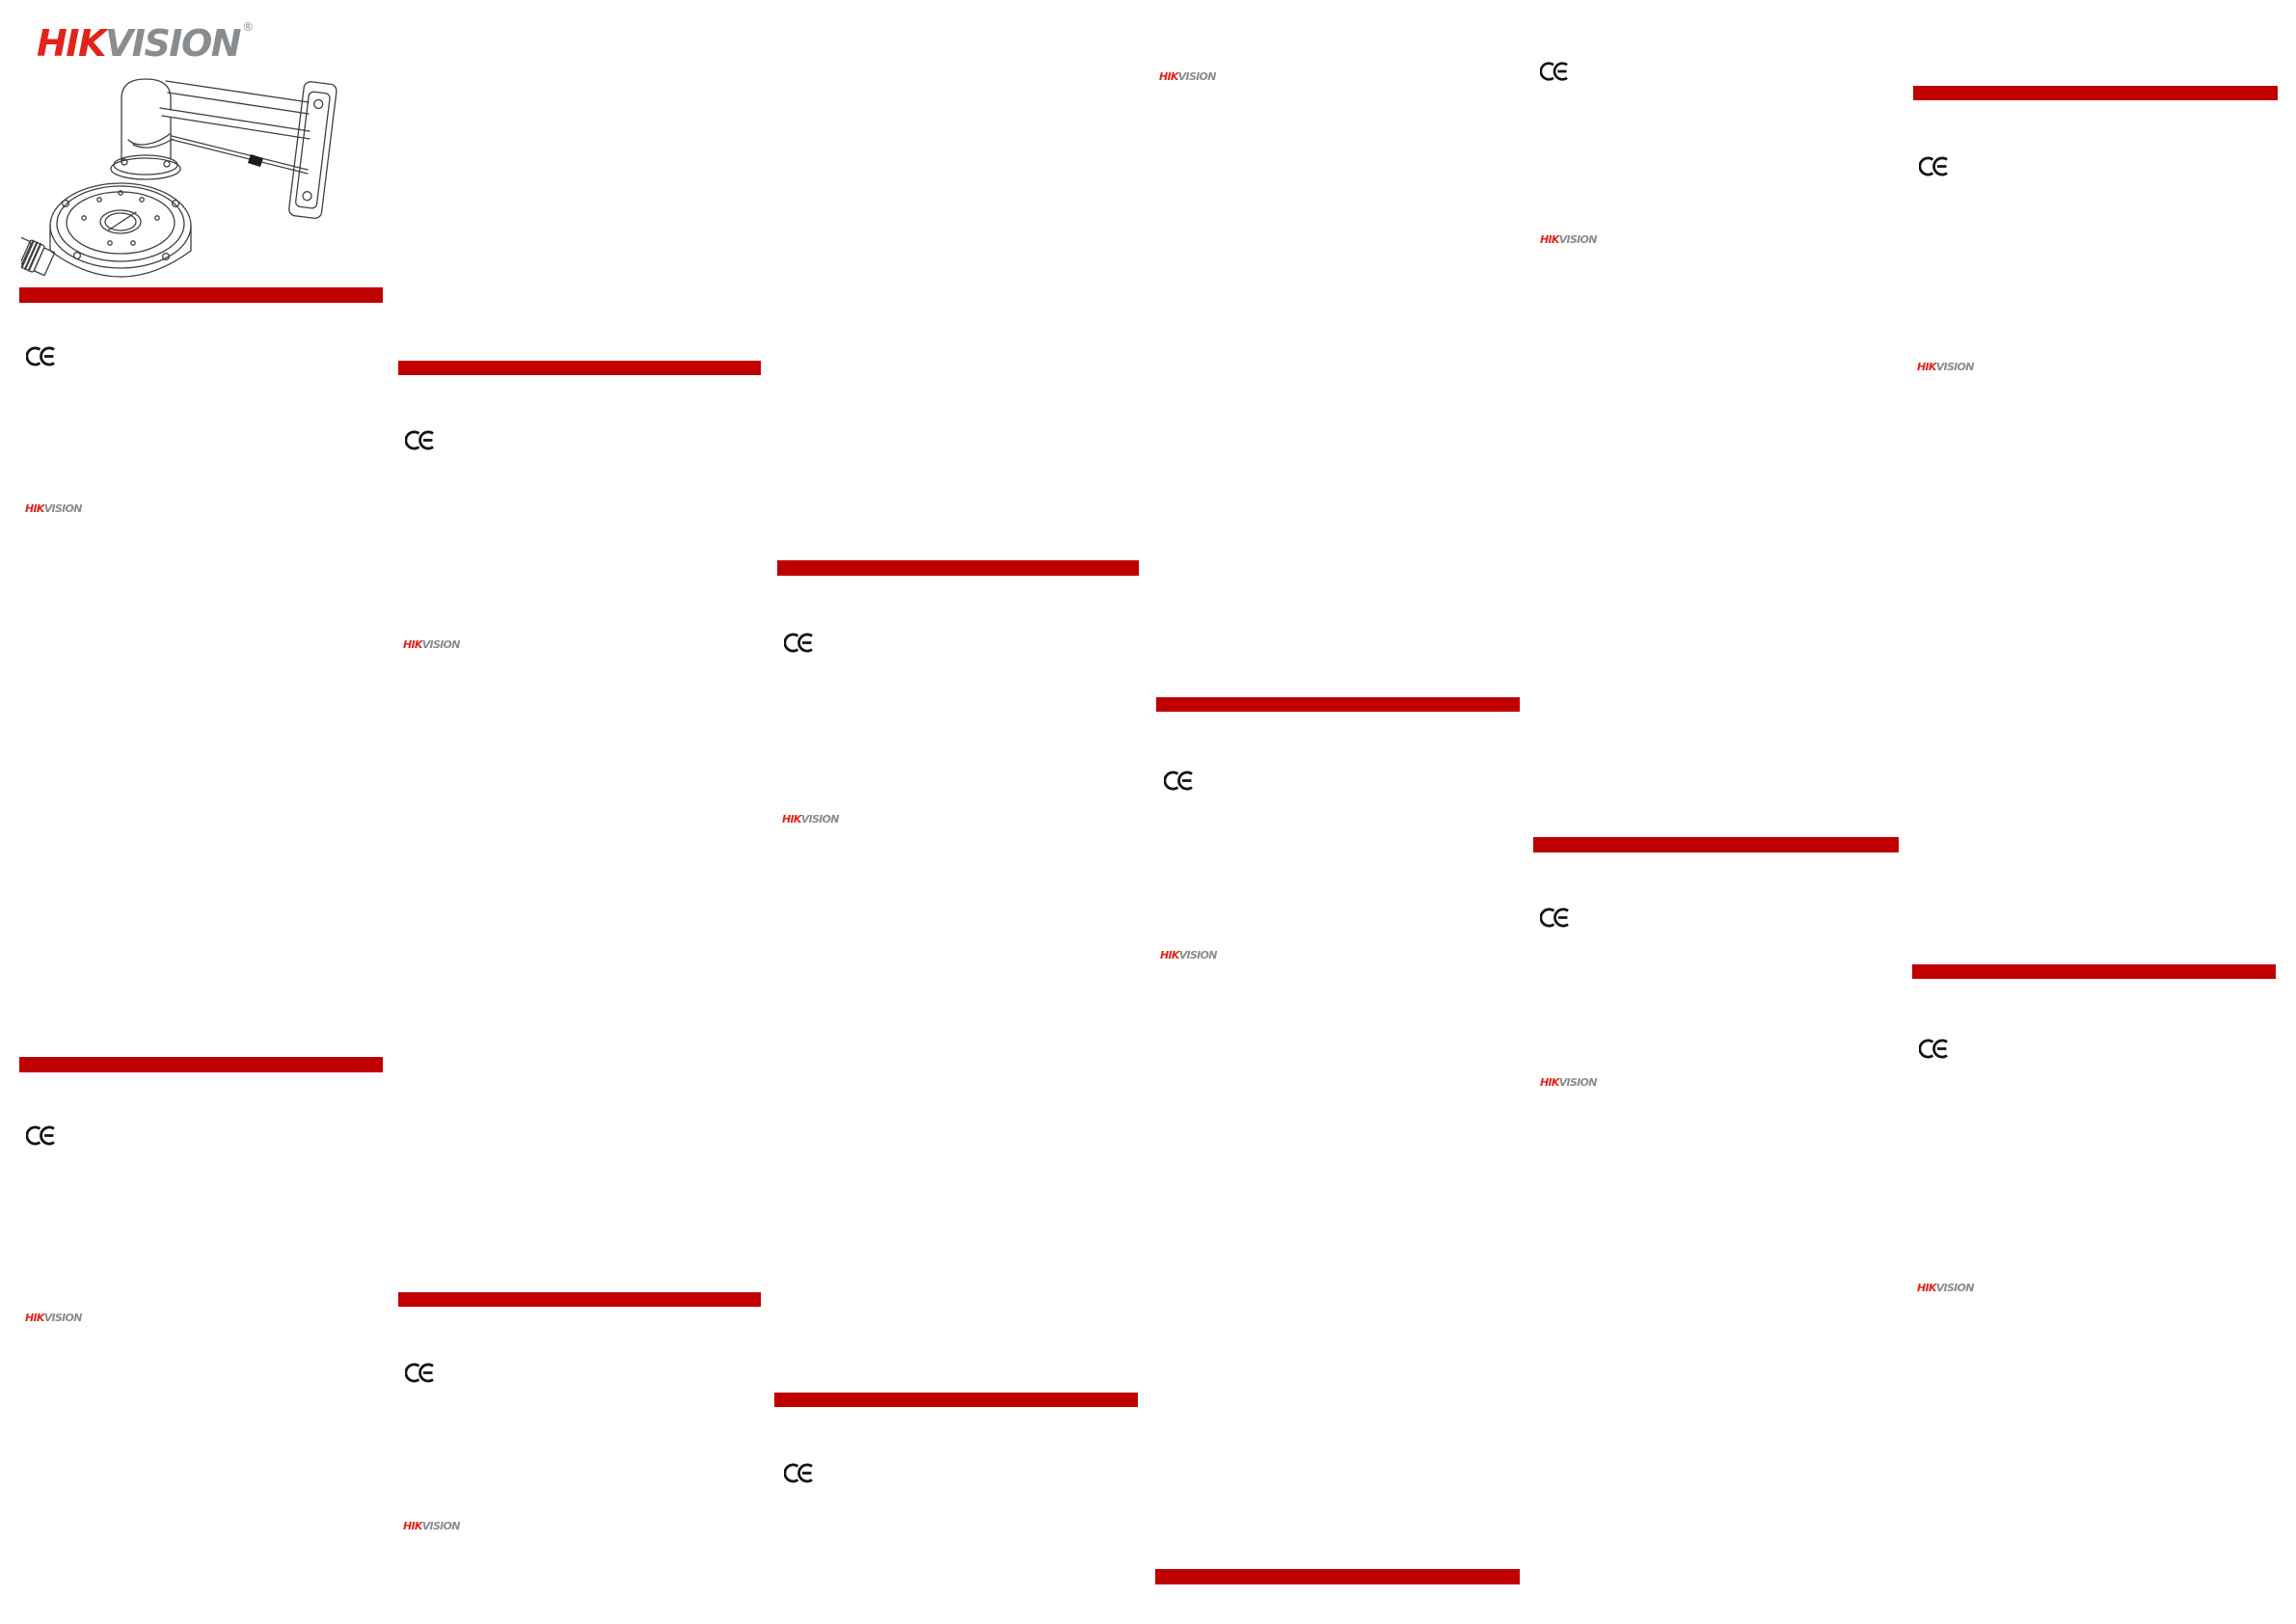 This screenshot has width=2296, height=1624. Describe the element at coordinates (248, 27) in the screenshot. I see `registered-trademark-icon: ®` at that location.